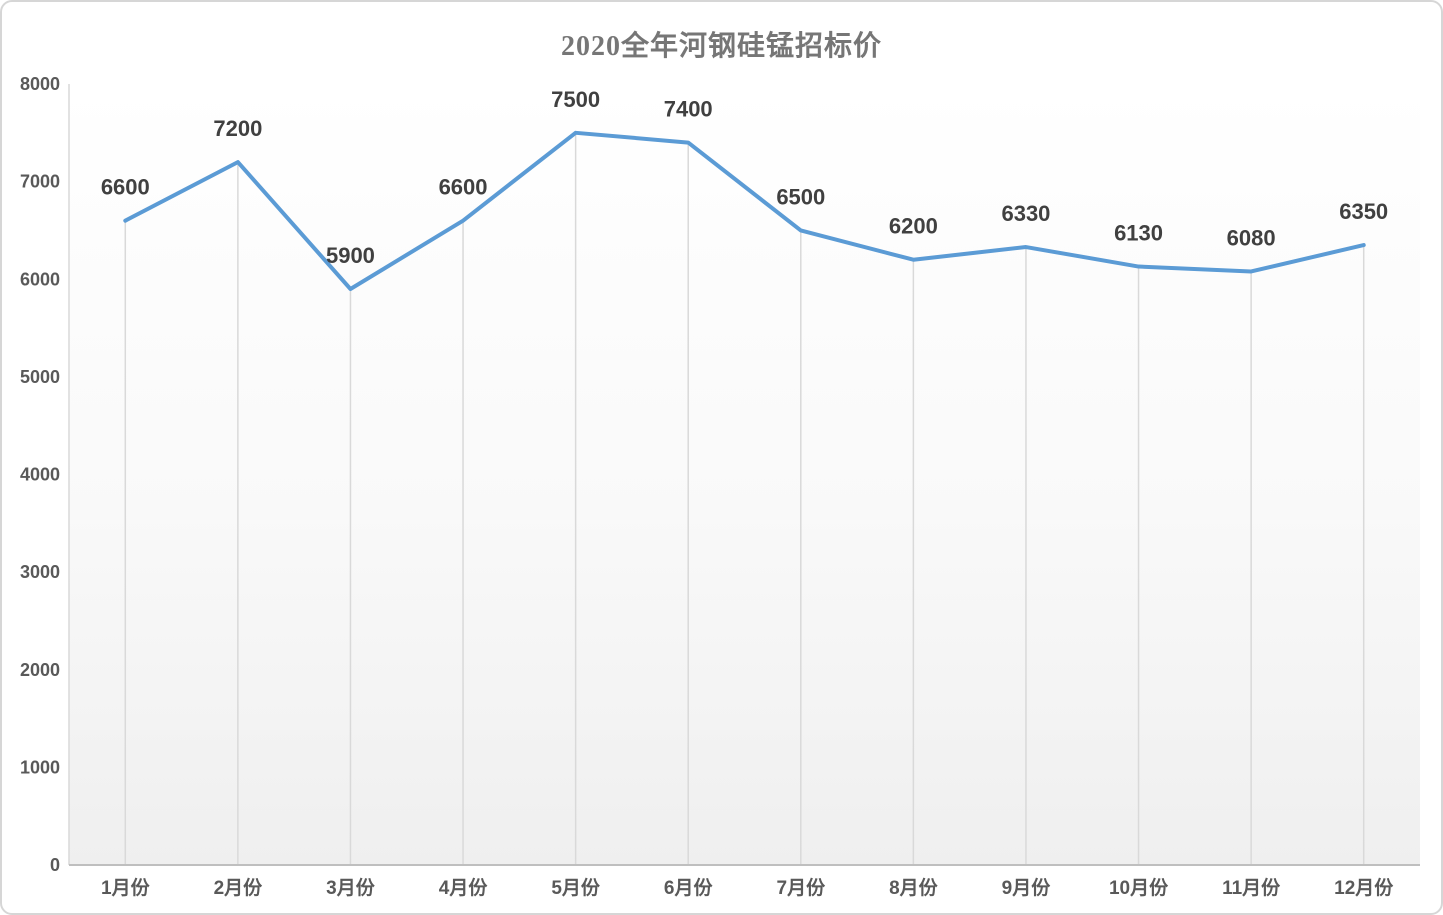 The width and height of the screenshot is (1443, 915). What do you see at coordinates (1251, 237) in the screenshot?
I see `data-point-label: 6080` at bounding box center [1251, 237].